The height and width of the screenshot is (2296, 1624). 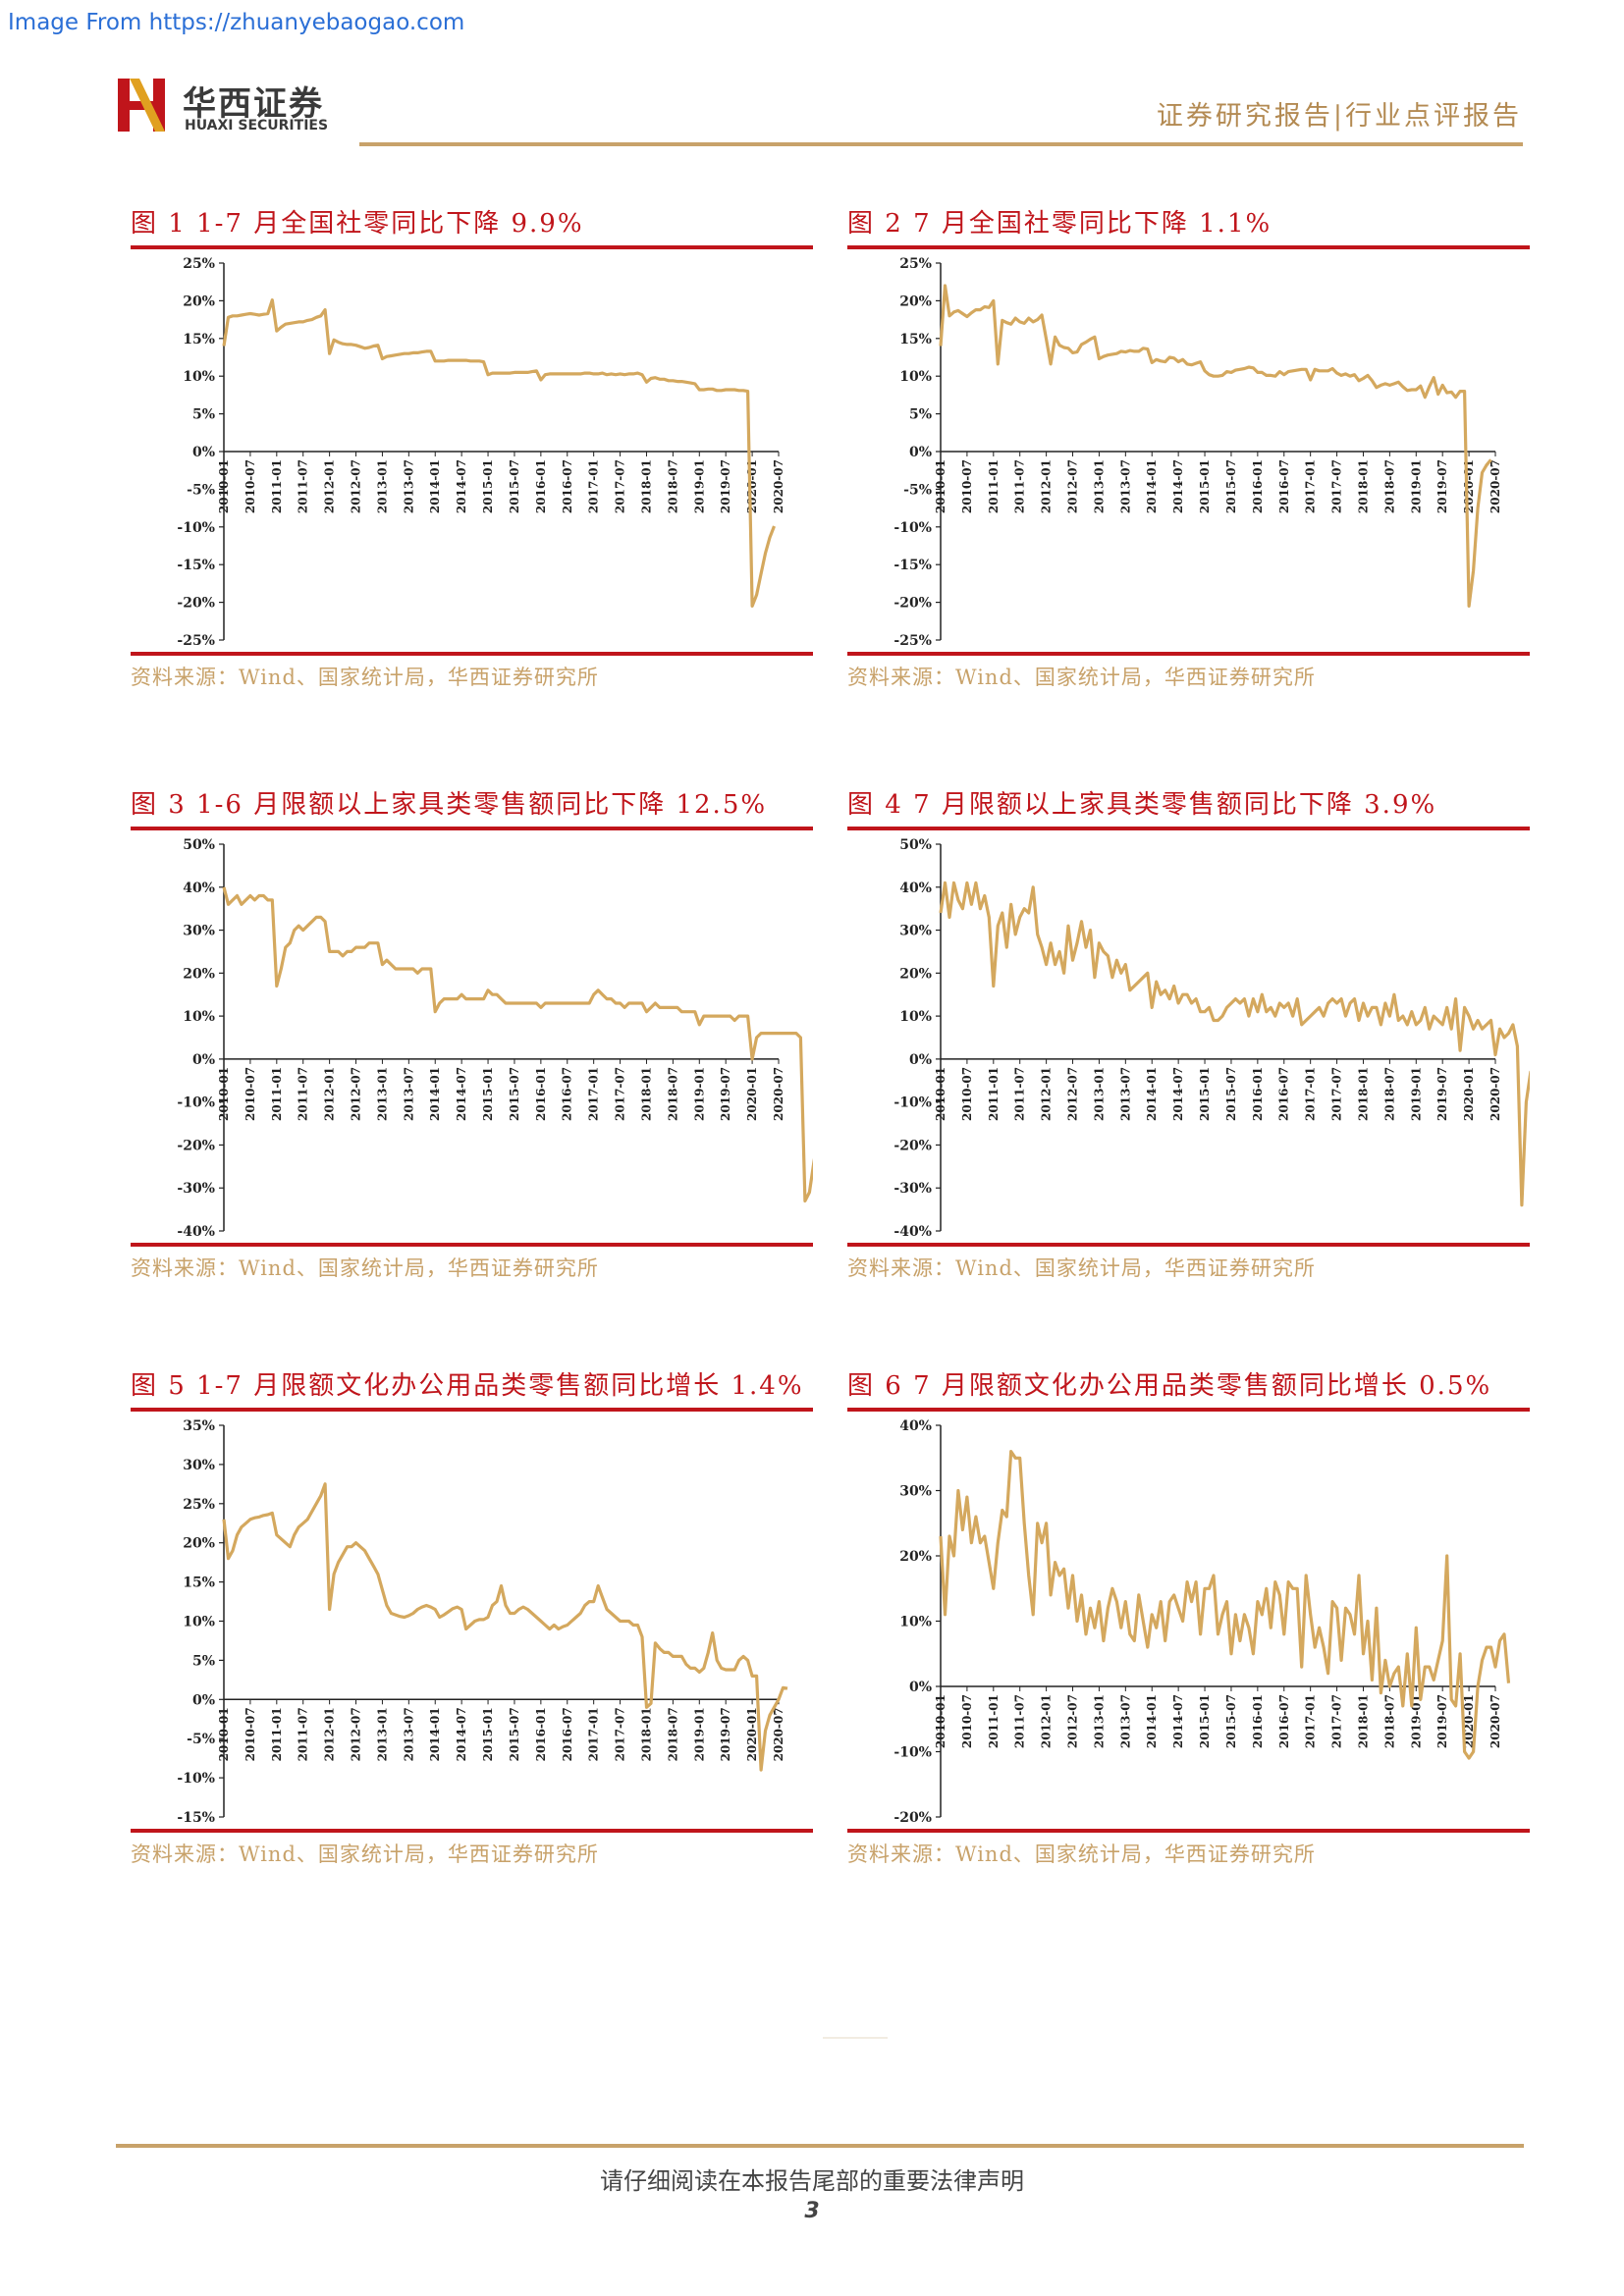 I want to click on figure-source: 资料来源：Wind、国家统计局，华西证券研究所, so click(x=1081, y=677).